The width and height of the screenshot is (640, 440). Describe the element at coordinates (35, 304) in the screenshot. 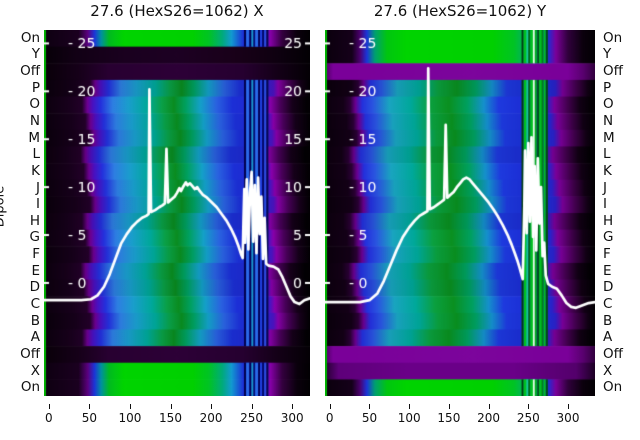

I see `row-label-left-16: C` at that location.